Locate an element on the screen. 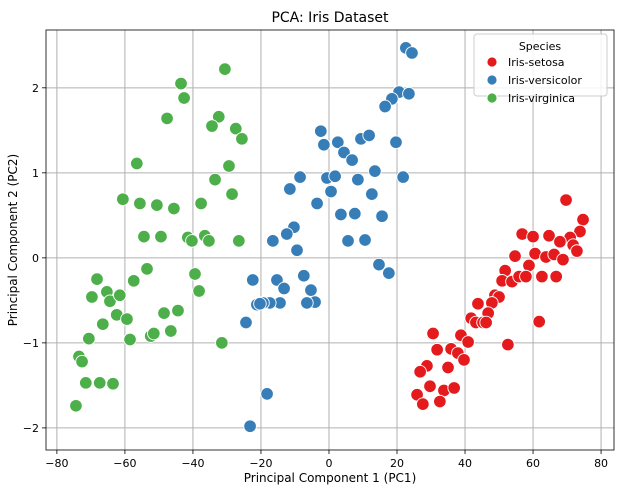  x-tick-label: −40 is located at coordinates (192, 463).